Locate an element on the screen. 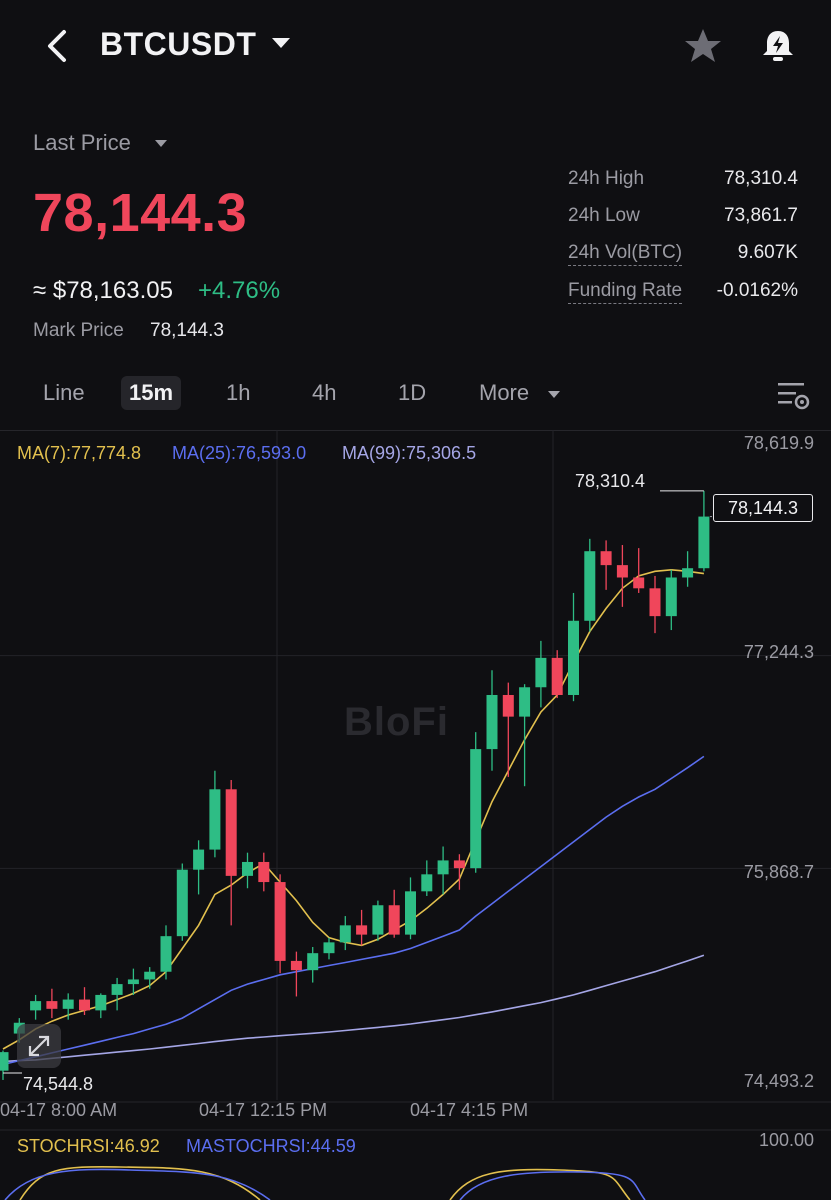 The height and width of the screenshot is (1200, 831). x-tick-label: 04-17 12:15 PM is located at coordinates (263, 1110).